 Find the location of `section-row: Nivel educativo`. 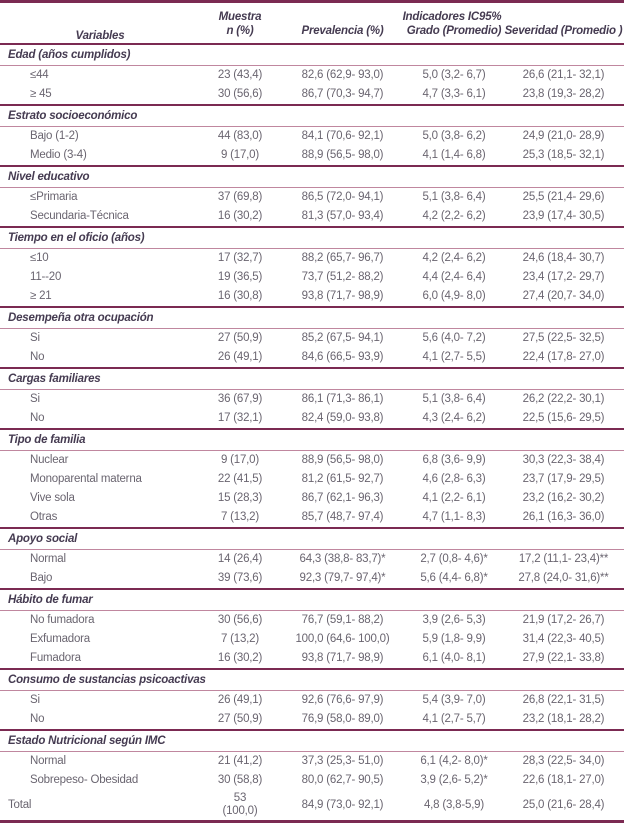

section-row: Nivel educativo is located at coordinates (312, 176).